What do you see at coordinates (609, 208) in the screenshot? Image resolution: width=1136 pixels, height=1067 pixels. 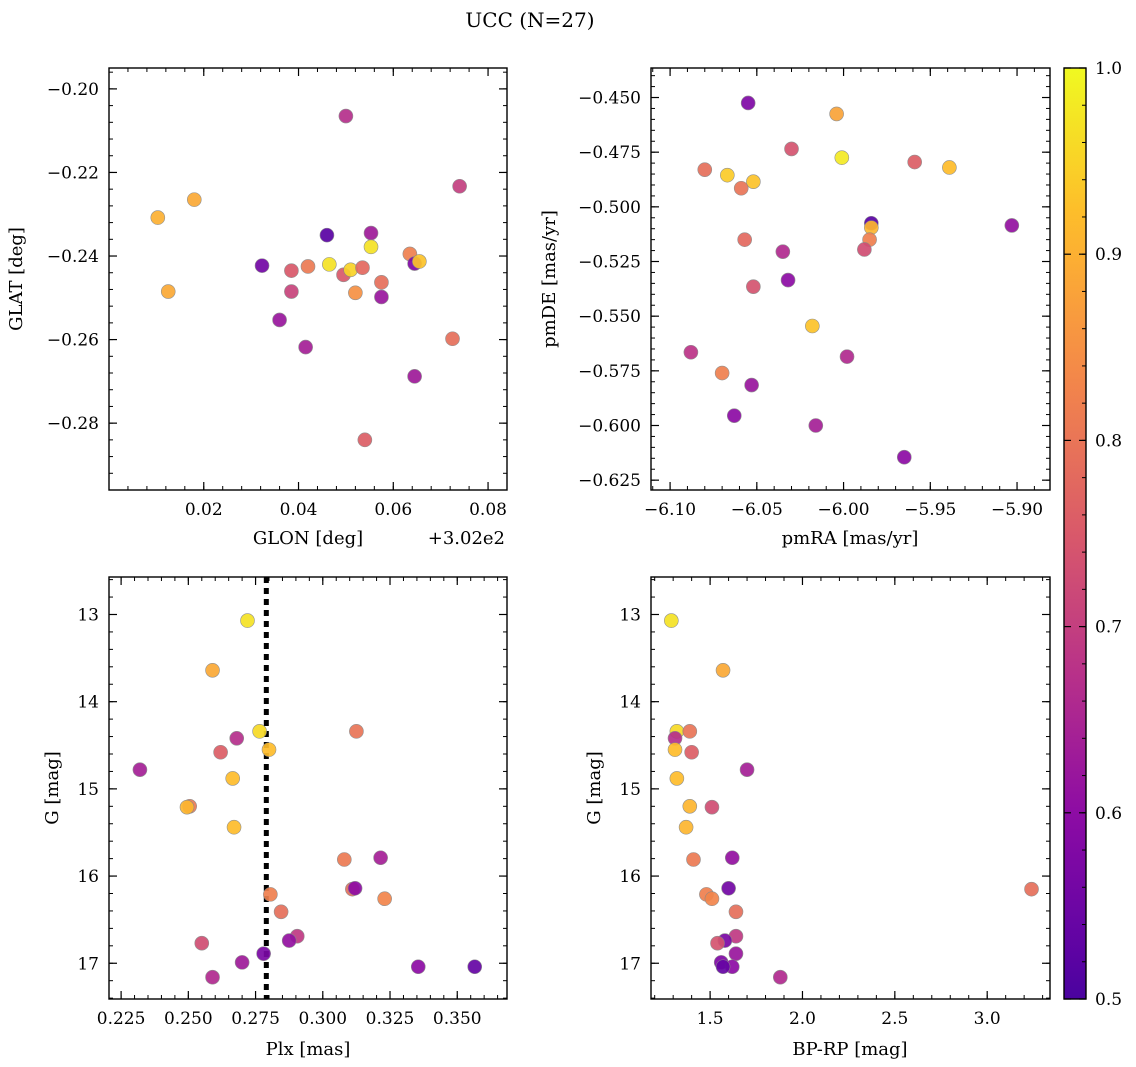 I see `y-tick-label: −0.500` at bounding box center [609, 208].